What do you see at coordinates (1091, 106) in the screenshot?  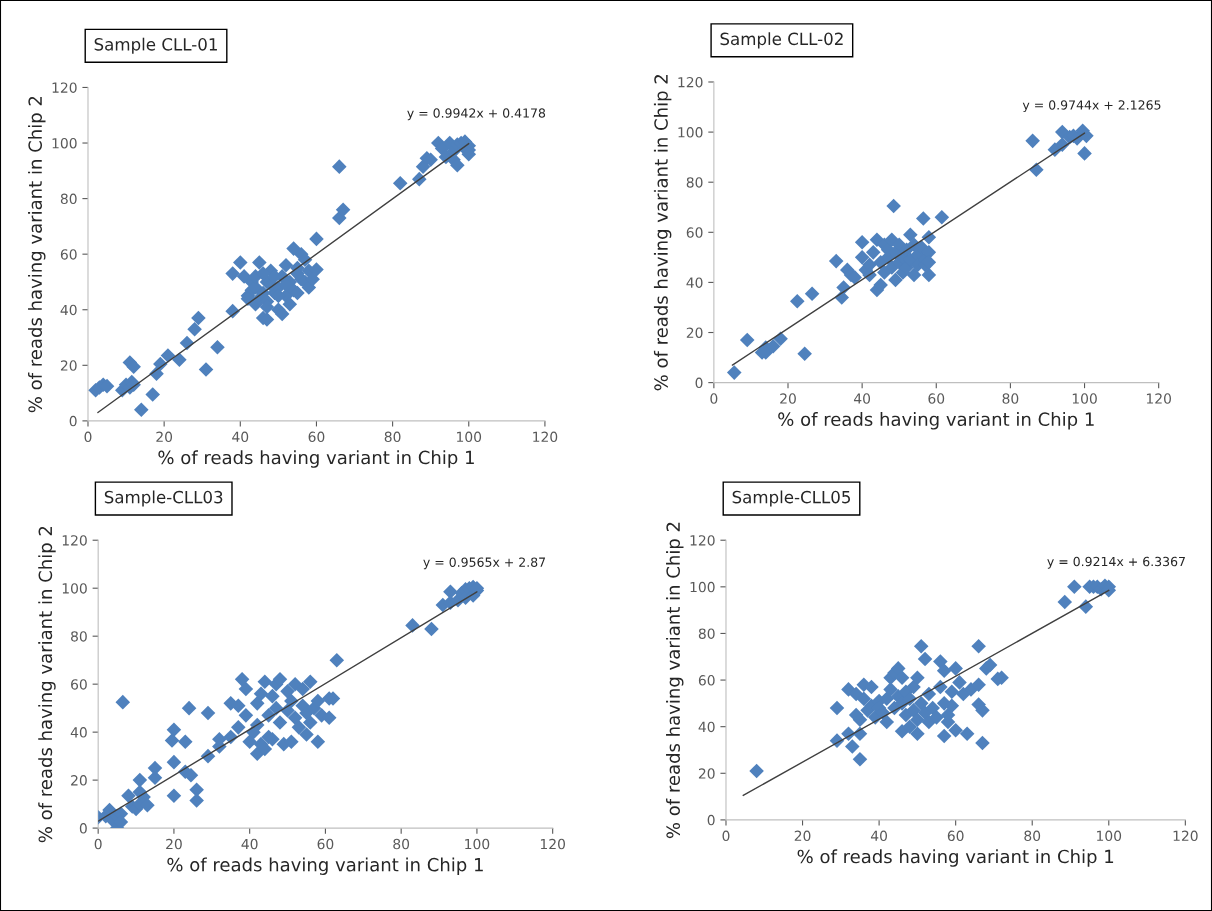 I see `annotation: y = 0.9744x + 2.1265` at bounding box center [1091, 106].